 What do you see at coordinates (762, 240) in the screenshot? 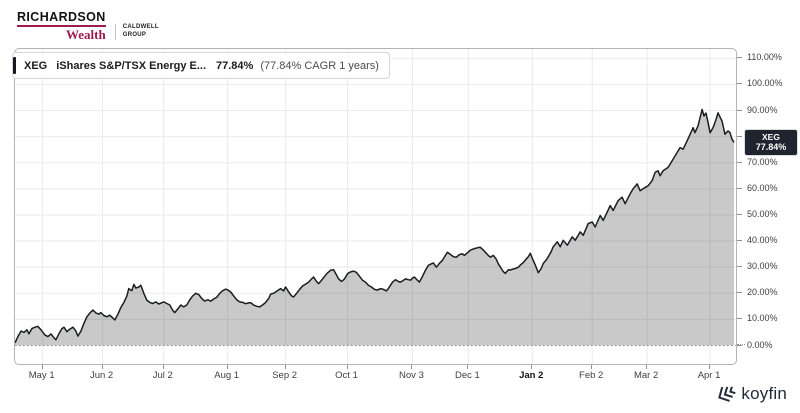
I see `y-tick-label: 40.00%` at bounding box center [762, 240].